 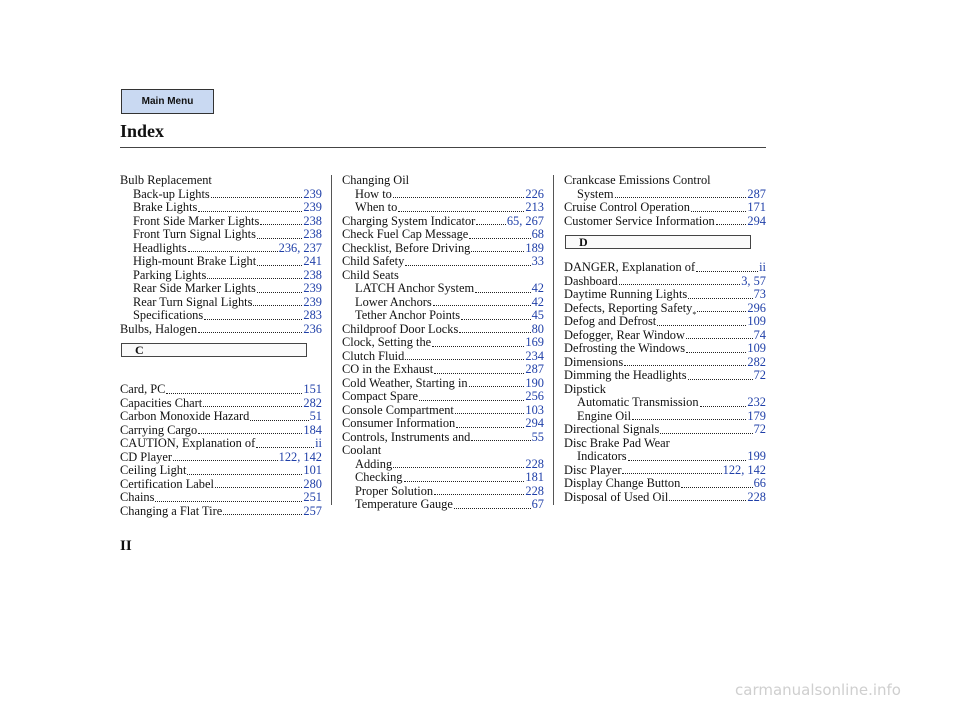 I want to click on page-link: 234, so click(x=534, y=355).